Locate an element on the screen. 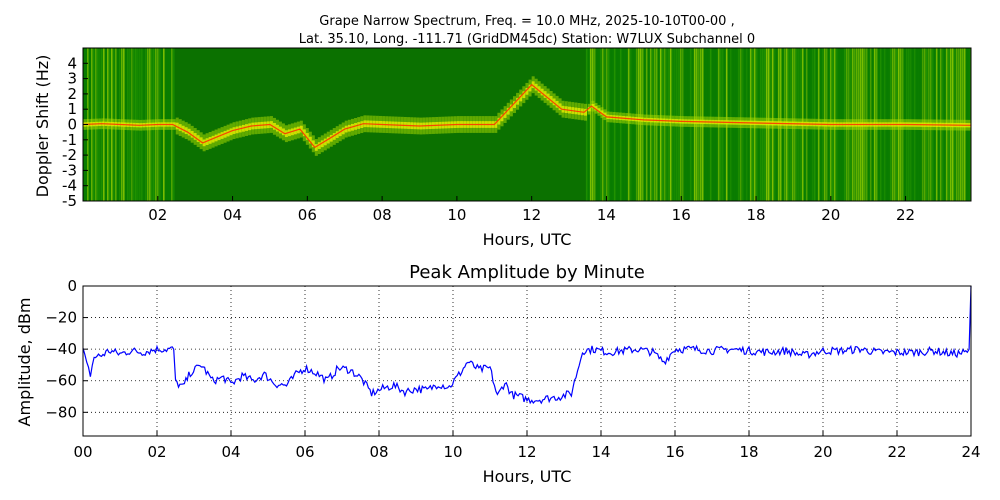  amplitude-y-tick-label: −20 is located at coordinates (61, 318).